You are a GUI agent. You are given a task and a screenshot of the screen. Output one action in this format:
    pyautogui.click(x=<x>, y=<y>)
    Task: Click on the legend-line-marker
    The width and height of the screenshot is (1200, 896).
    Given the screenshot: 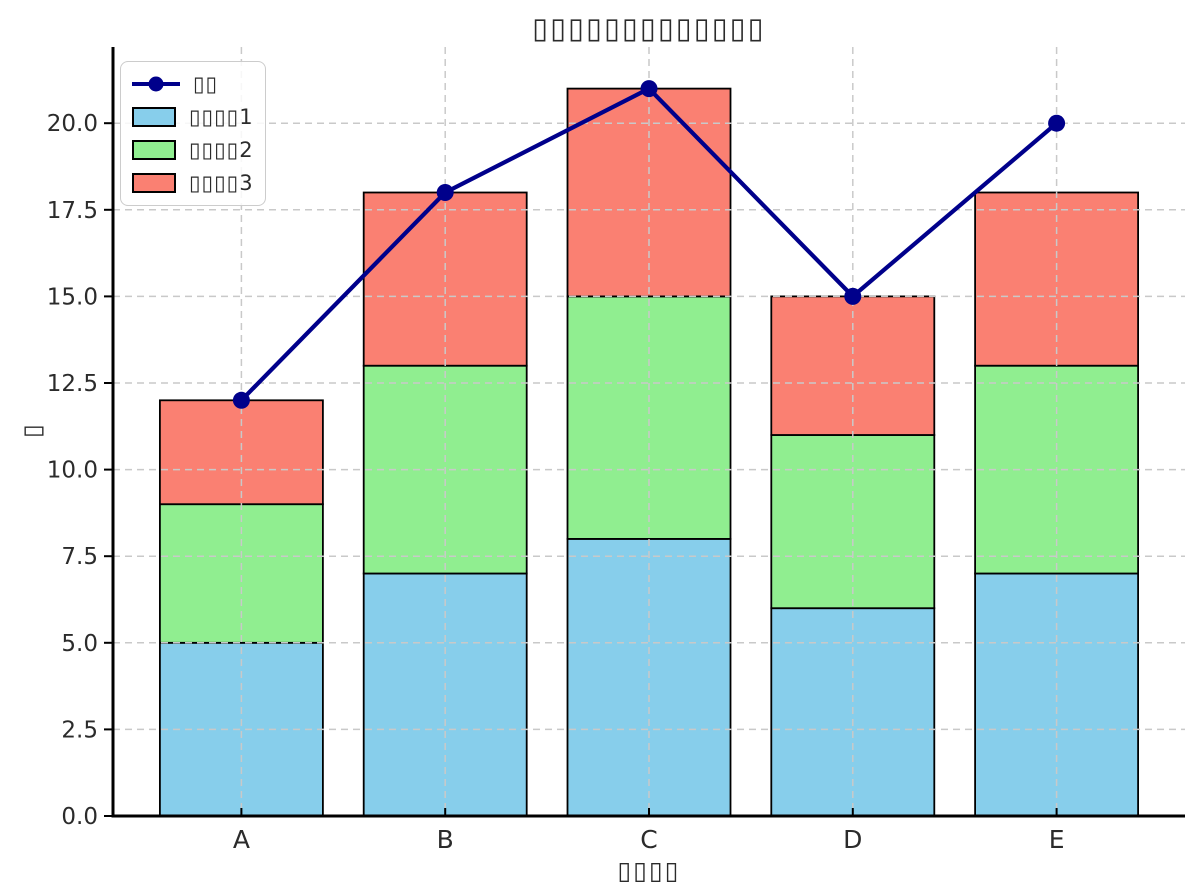 What is the action you would take?
    pyautogui.click(x=156, y=83)
    